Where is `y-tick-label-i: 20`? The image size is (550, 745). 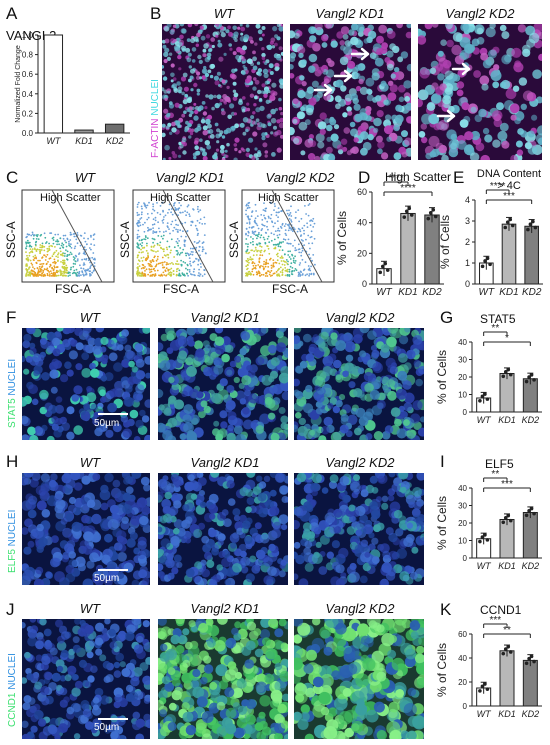 y-tick-label-i: 20 is located at coordinates (462, 523).